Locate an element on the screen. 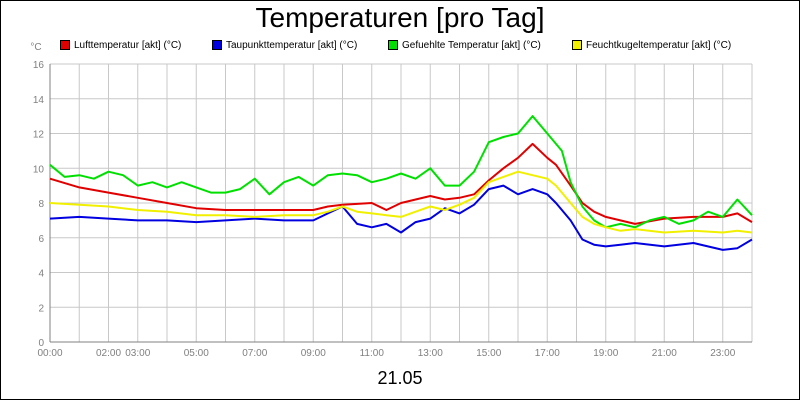 The image size is (800, 400). y-tick-label: 6 is located at coordinates (41, 239).